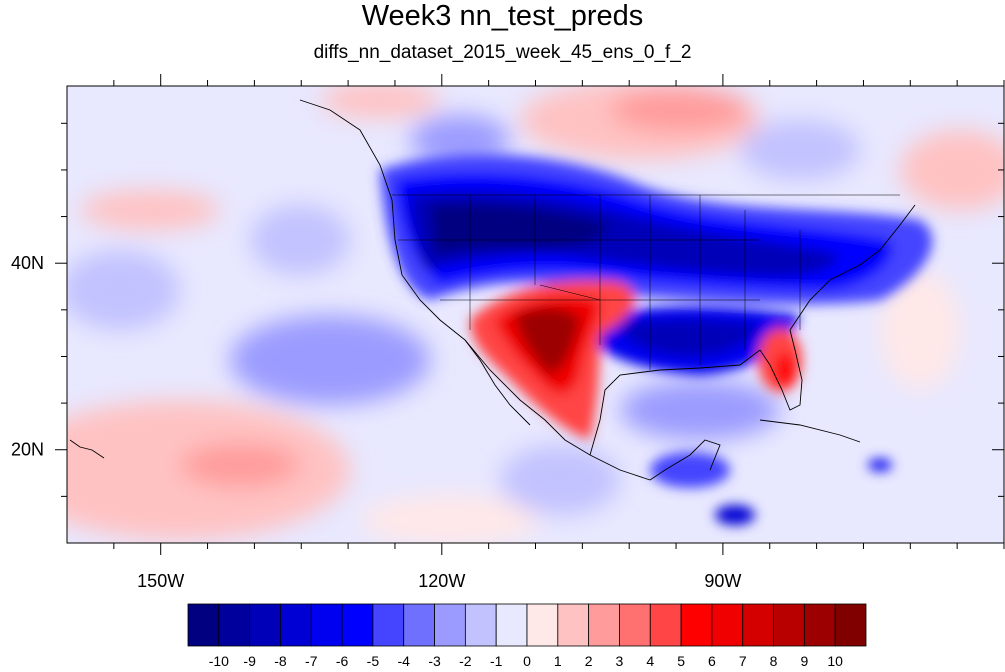  I want to click on colorbar-label: -6, so click(342, 661).